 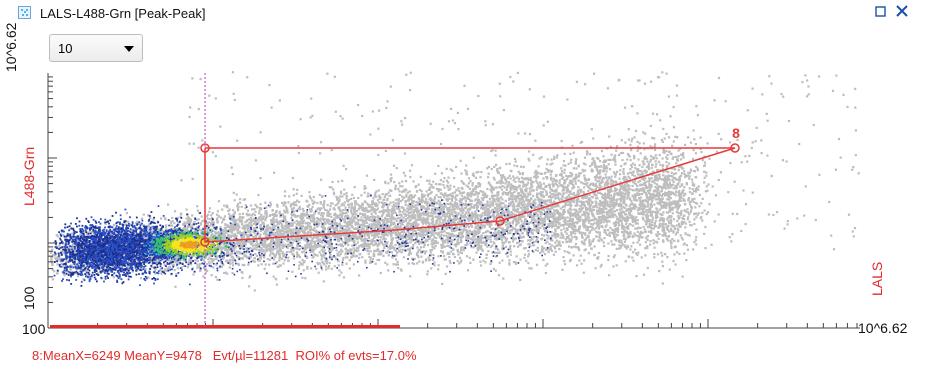 I want to click on y-min-label: 100, so click(x=34, y=329).